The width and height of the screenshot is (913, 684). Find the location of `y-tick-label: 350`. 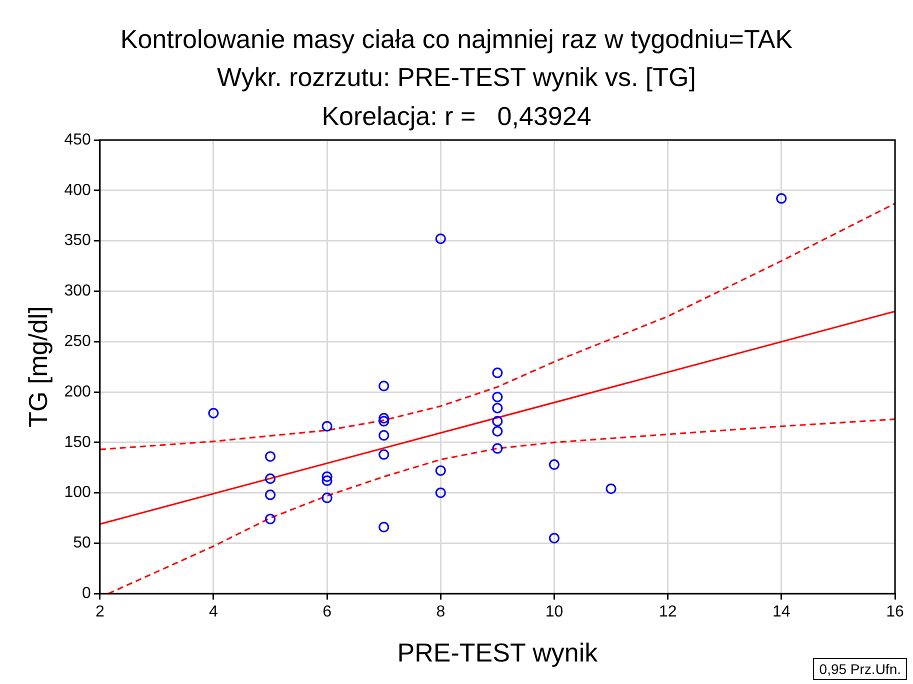

y-tick-label: 350 is located at coordinates (77, 241).